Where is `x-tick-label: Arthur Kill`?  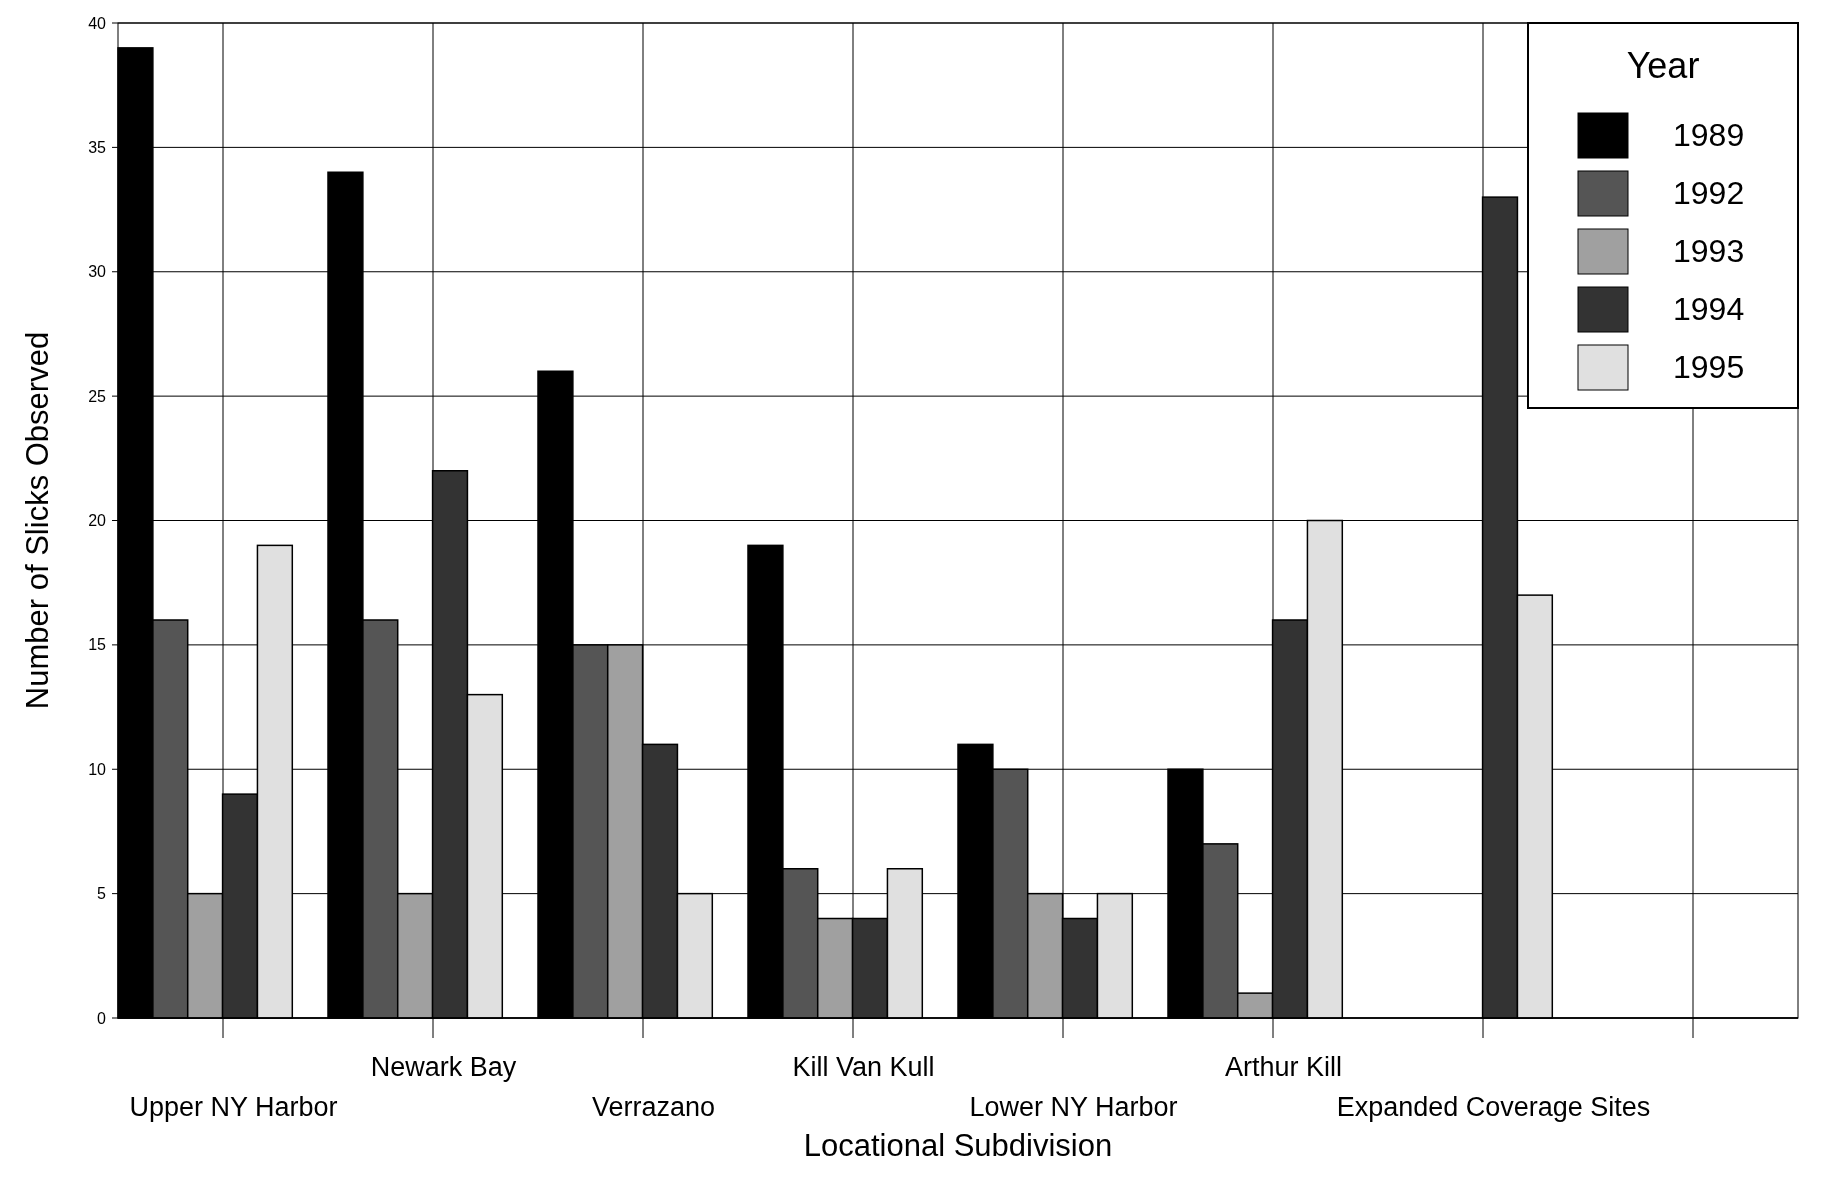 x-tick-label: Arthur Kill is located at coordinates (1283, 1067).